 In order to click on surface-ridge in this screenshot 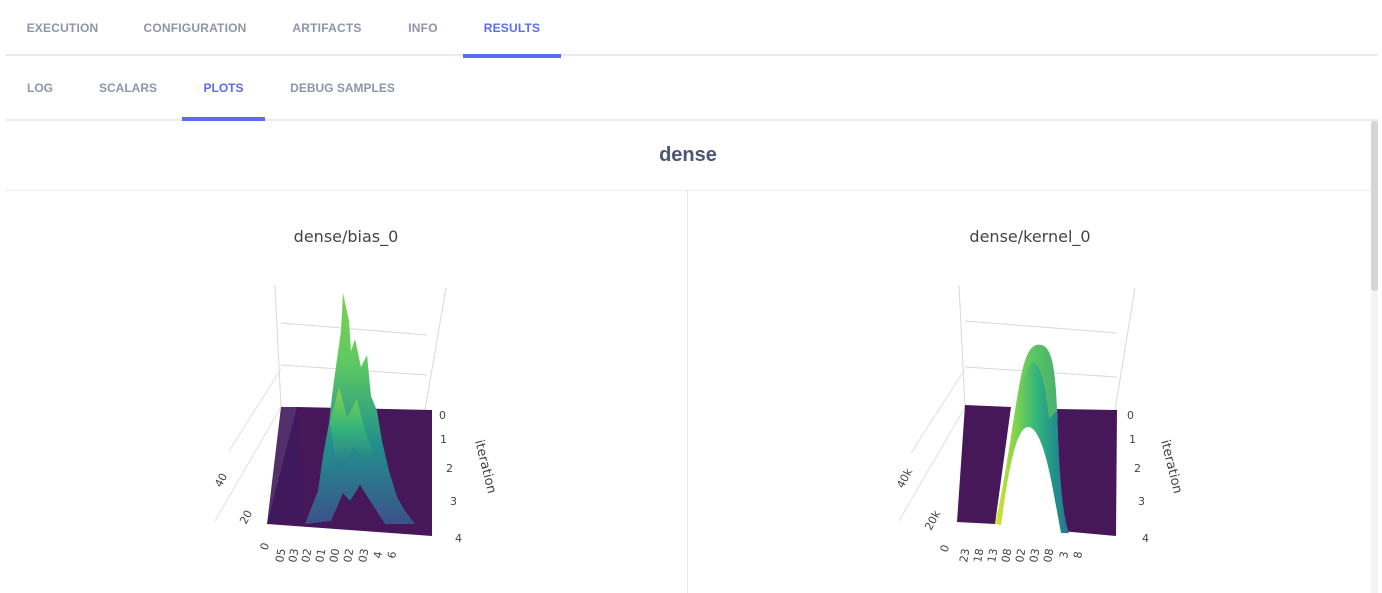, I will do `click(351, 428)`.